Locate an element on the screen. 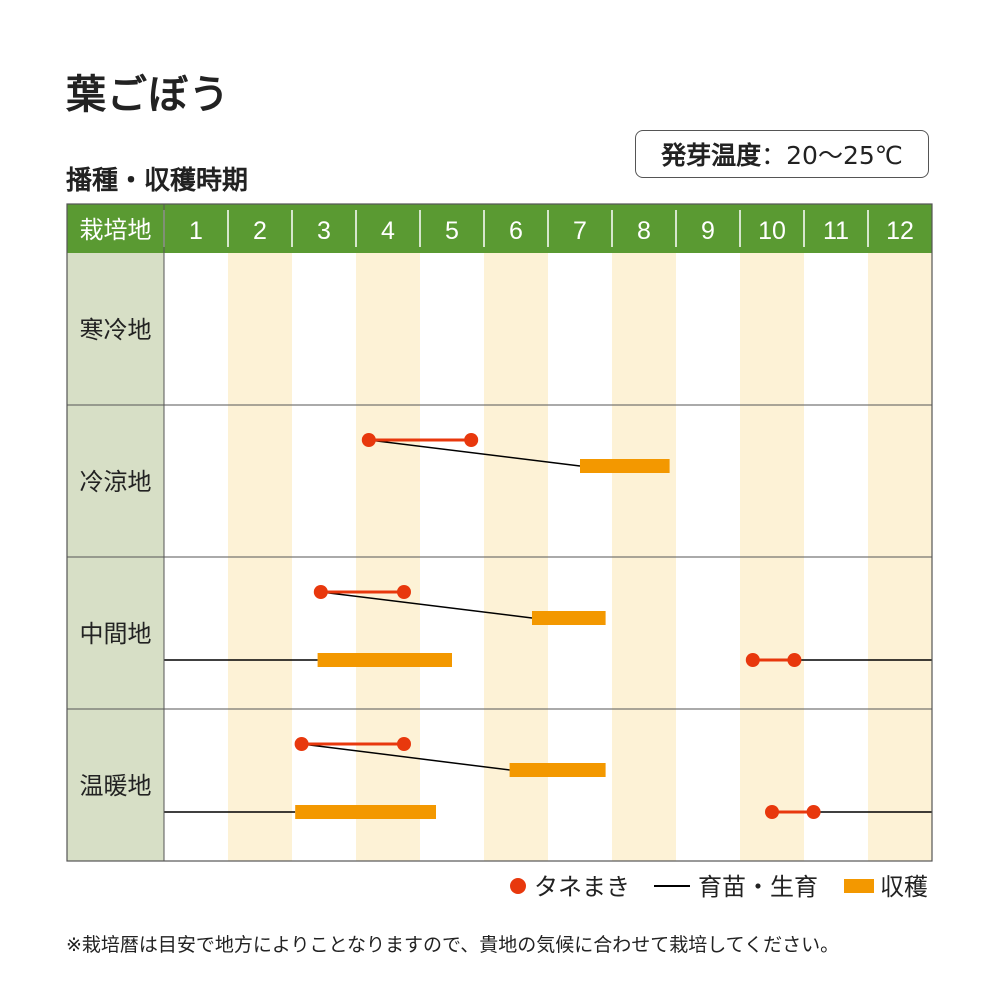 The width and height of the screenshot is (1000, 1000). month-label: 4 is located at coordinates (388, 231).